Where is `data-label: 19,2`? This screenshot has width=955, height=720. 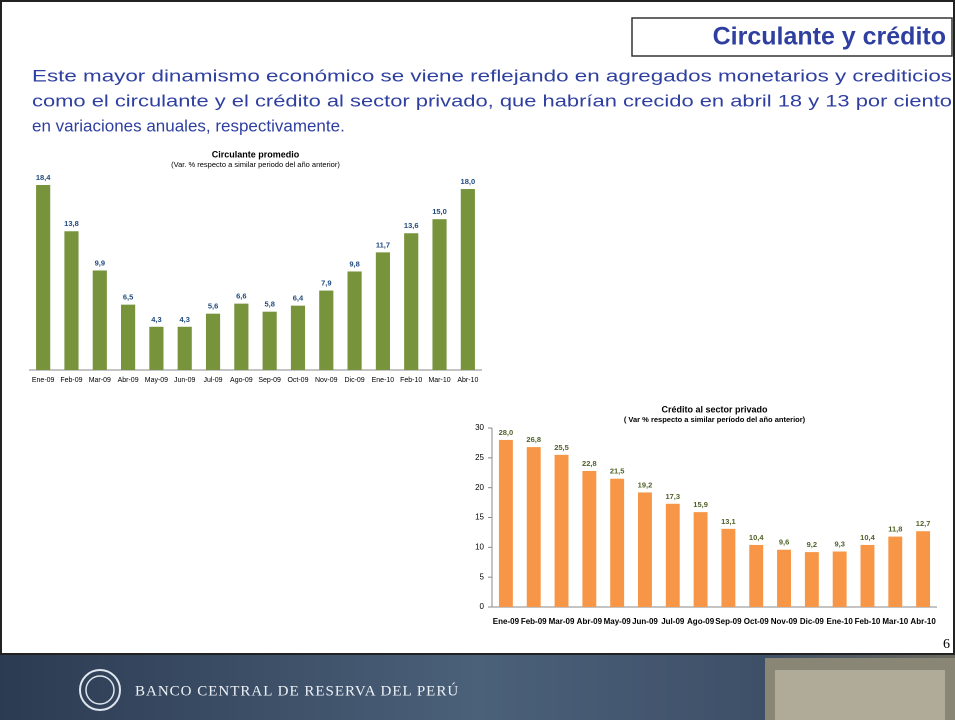
data-label: 19,2 is located at coordinates (645, 484).